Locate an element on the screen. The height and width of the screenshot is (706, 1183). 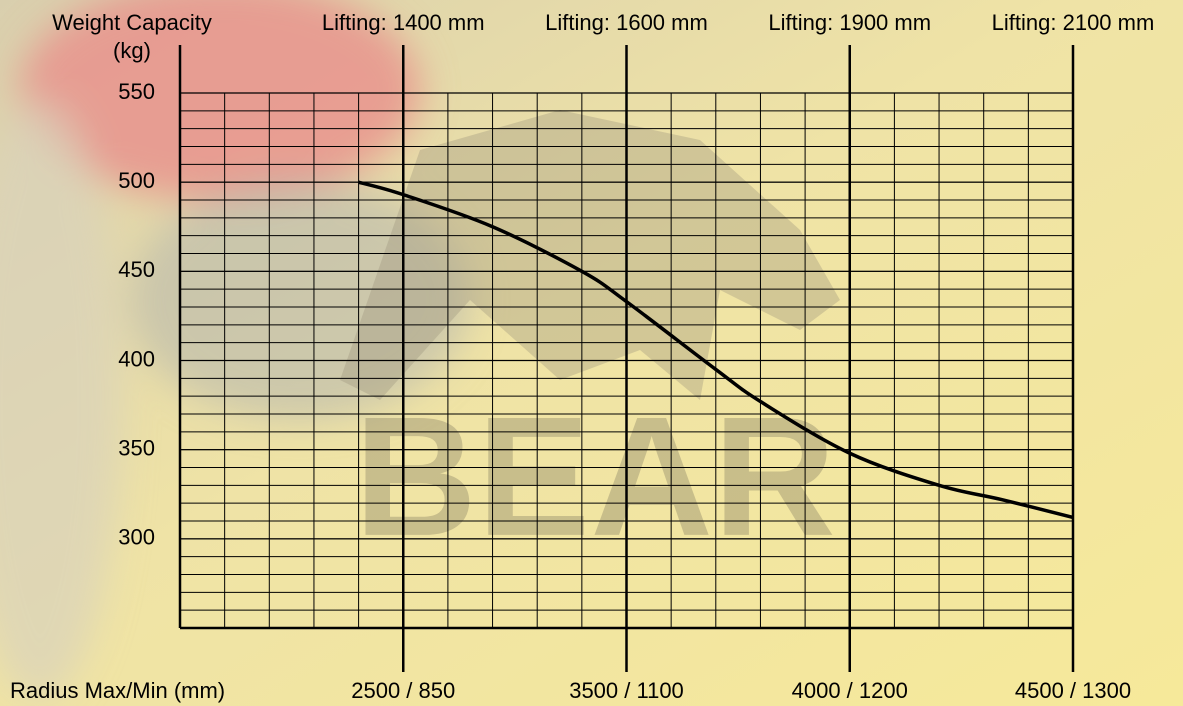
x-tick-label: 4000 / 1200 is located at coordinates (850, 690).